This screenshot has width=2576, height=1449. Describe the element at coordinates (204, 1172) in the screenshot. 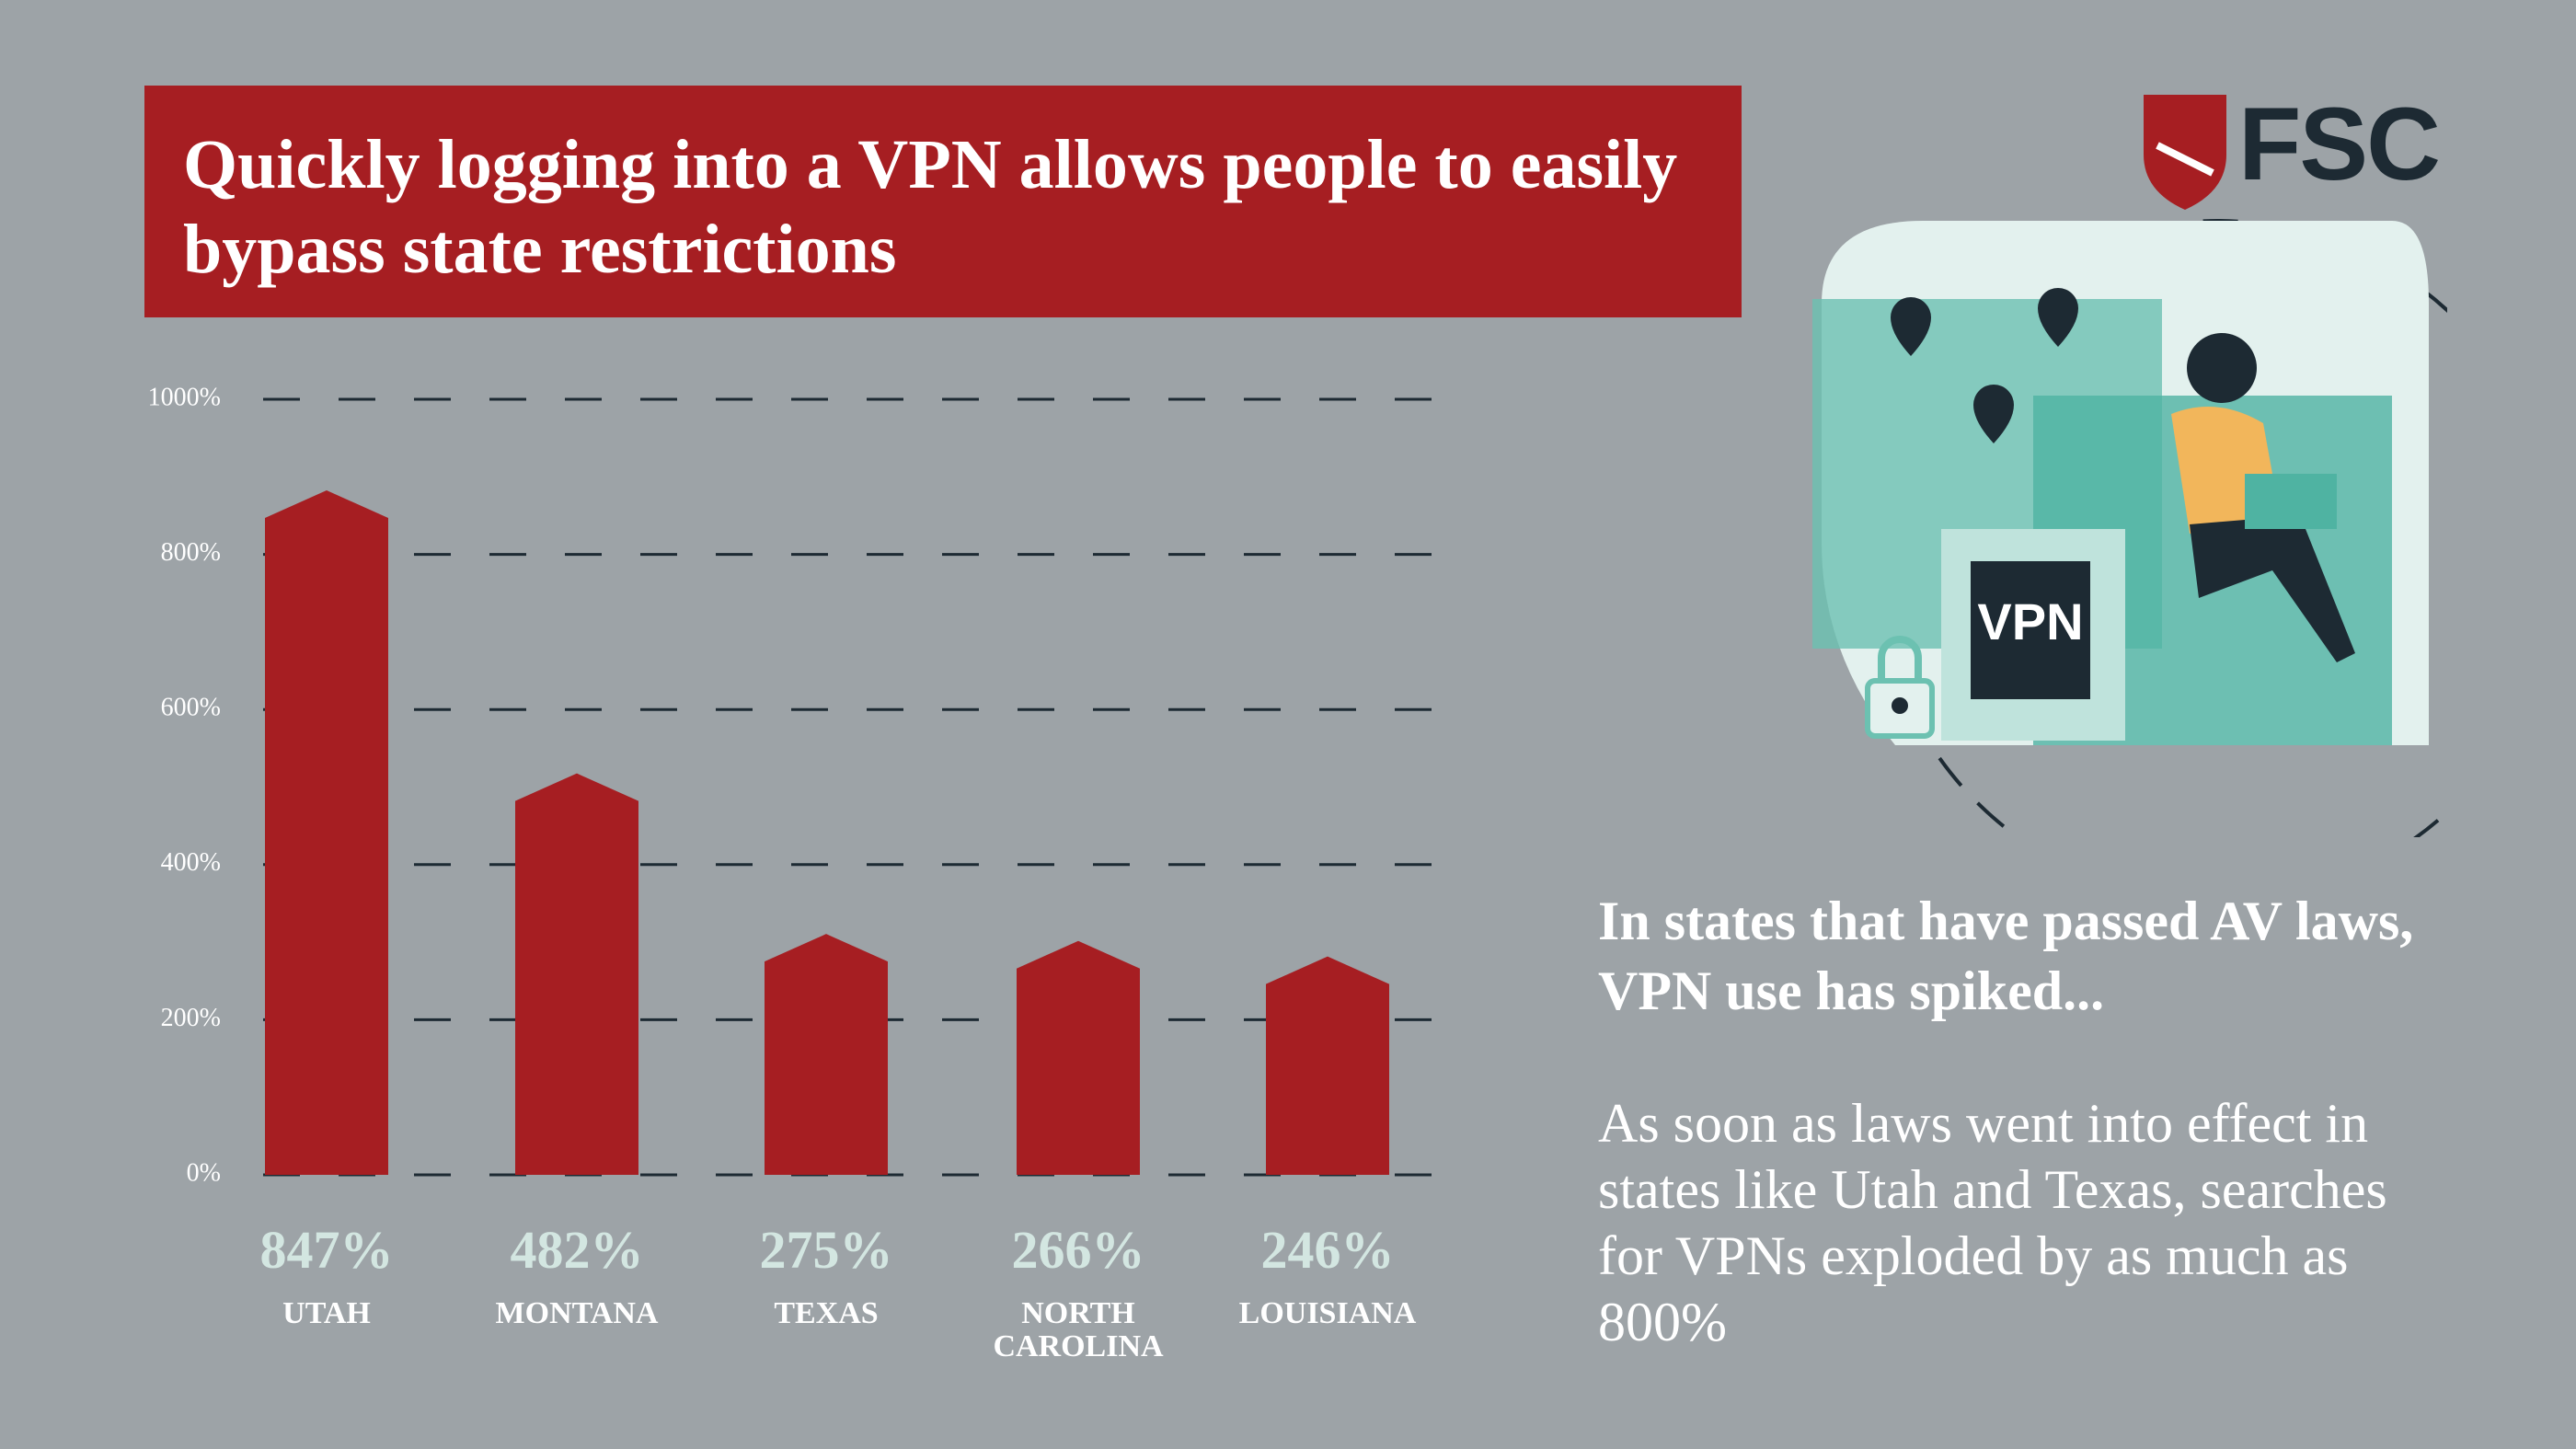

I see `y-tick-label: 0%` at that location.